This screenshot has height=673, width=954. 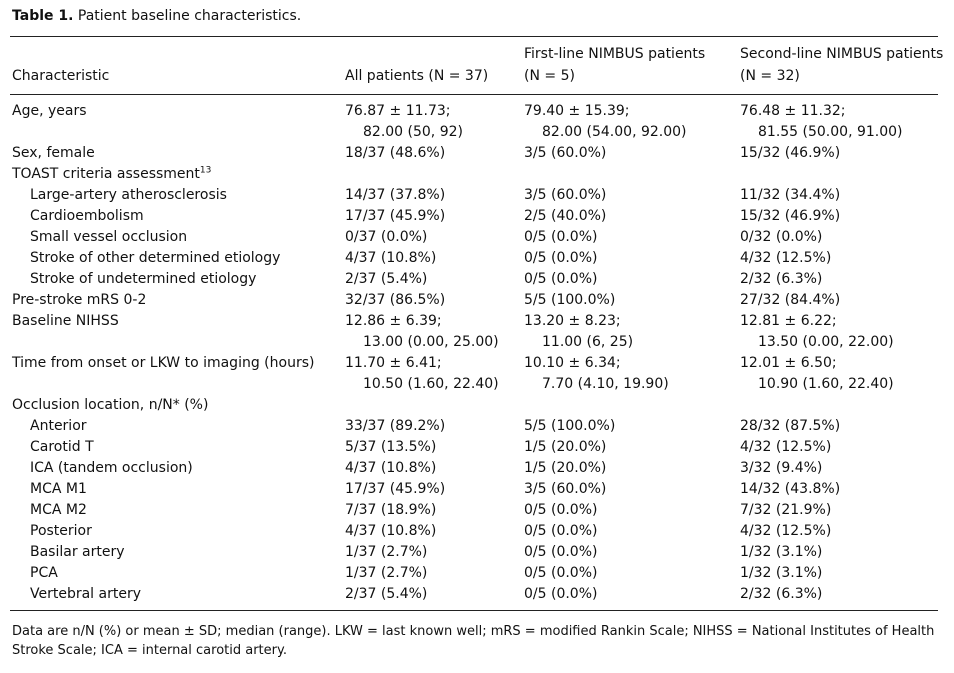 What do you see at coordinates (44, 573) in the screenshot?
I see `row-label: PCA` at bounding box center [44, 573].